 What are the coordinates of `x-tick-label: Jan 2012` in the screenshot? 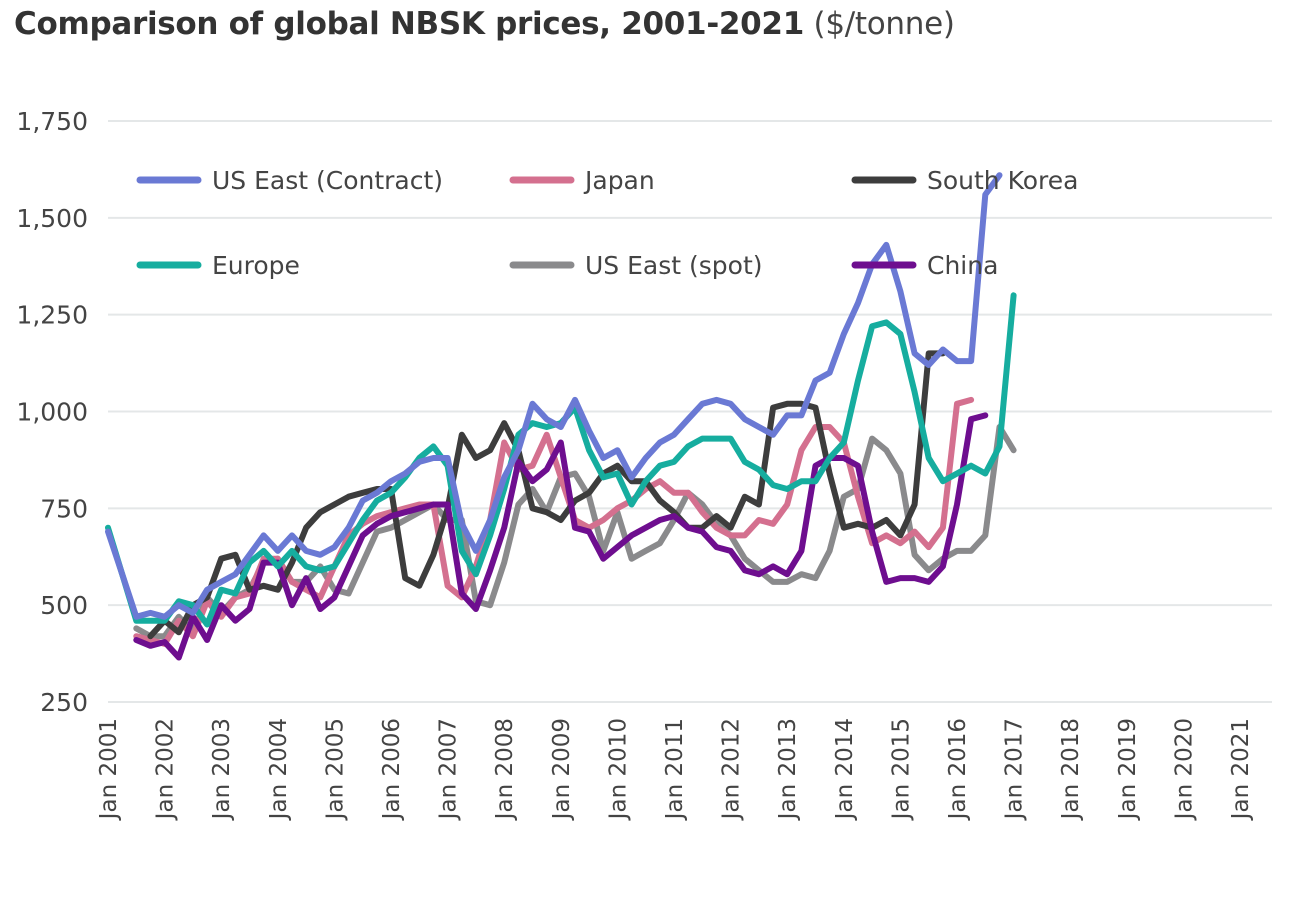 It's located at (732, 769).